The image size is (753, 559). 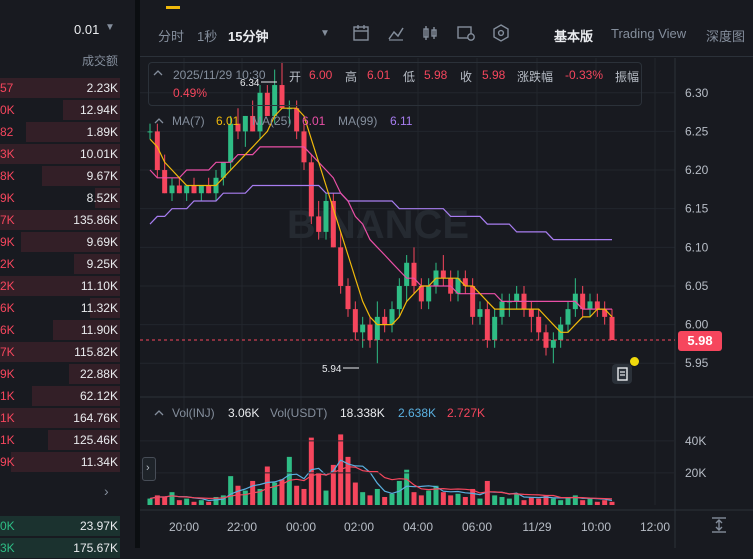 What do you see at coordinates (159, 121) in the screenshot?
I see `ma-toggle-chevron-icon` at bounding box center [159, 121].